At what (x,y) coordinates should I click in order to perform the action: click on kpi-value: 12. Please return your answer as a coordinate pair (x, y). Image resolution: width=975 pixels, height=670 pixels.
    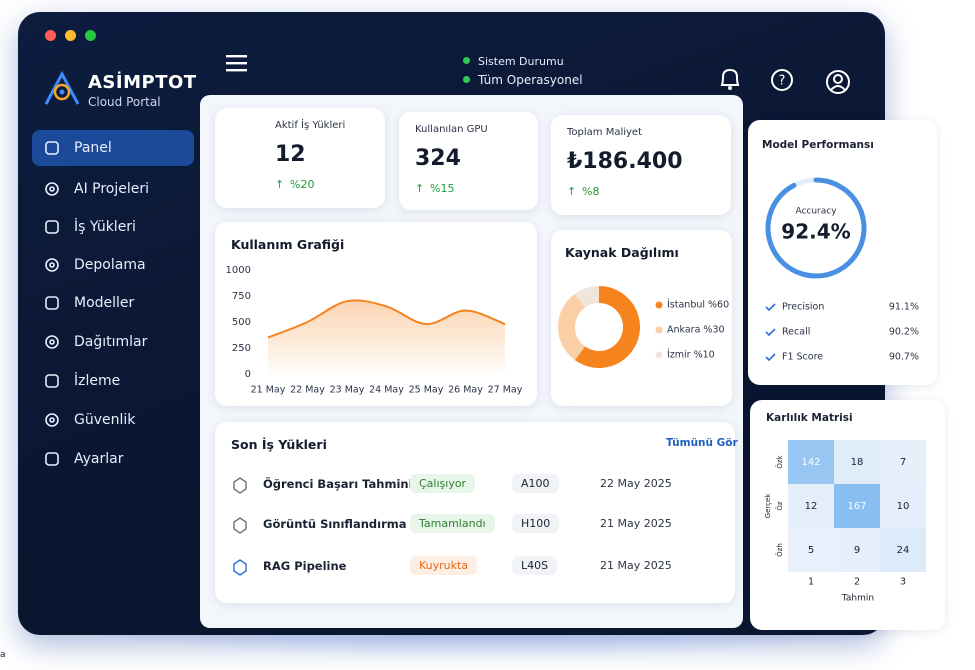
    Looking at the image, I should click on (290, 154).